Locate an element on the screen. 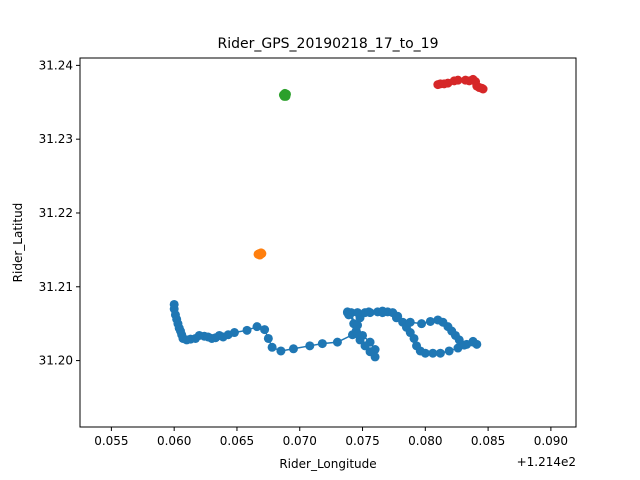  x-tick-label: 0.085 is located at coordinates (488, 441).